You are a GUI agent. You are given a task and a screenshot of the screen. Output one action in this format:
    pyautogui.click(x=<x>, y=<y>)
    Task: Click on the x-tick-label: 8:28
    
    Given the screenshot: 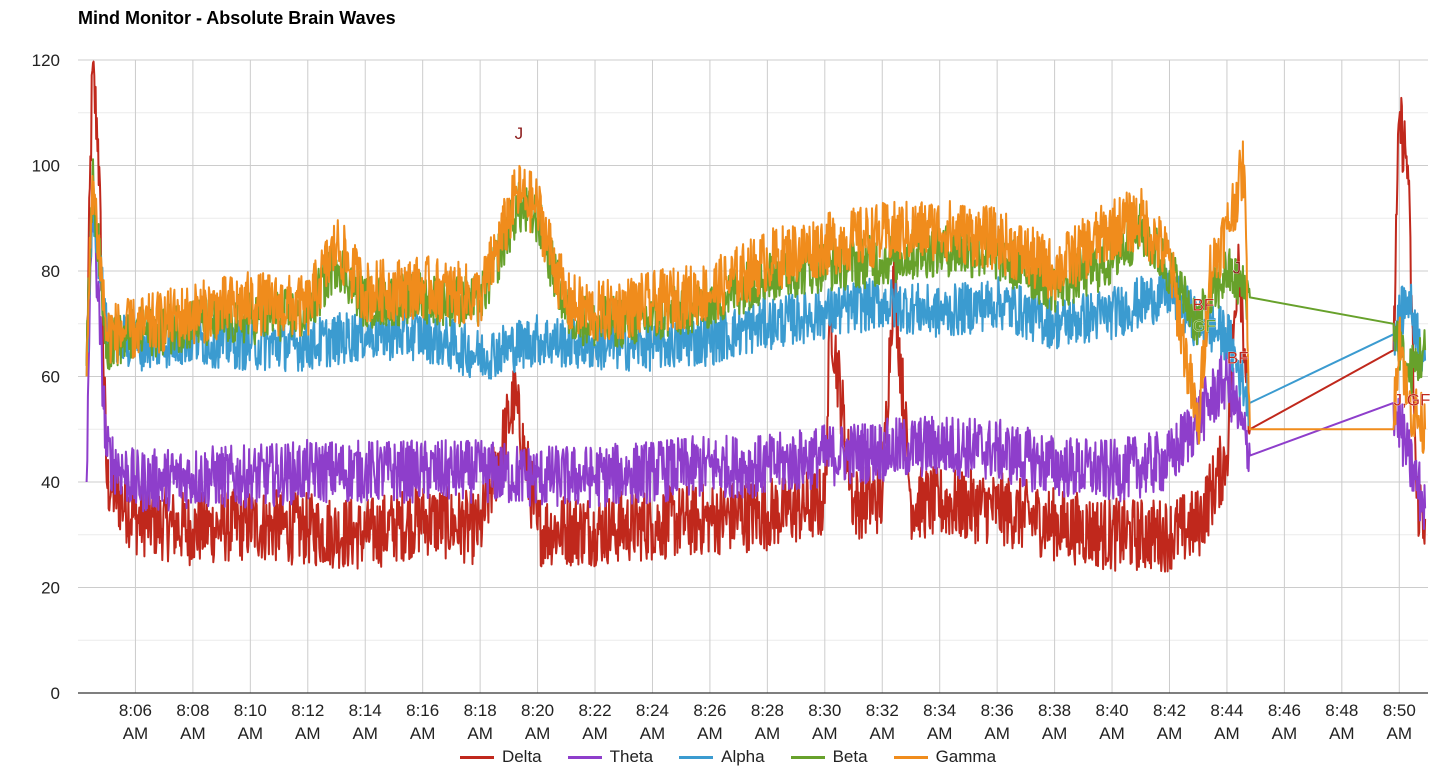 What is the action you would take?
    pyautogui.click(x=767, y=710)
    